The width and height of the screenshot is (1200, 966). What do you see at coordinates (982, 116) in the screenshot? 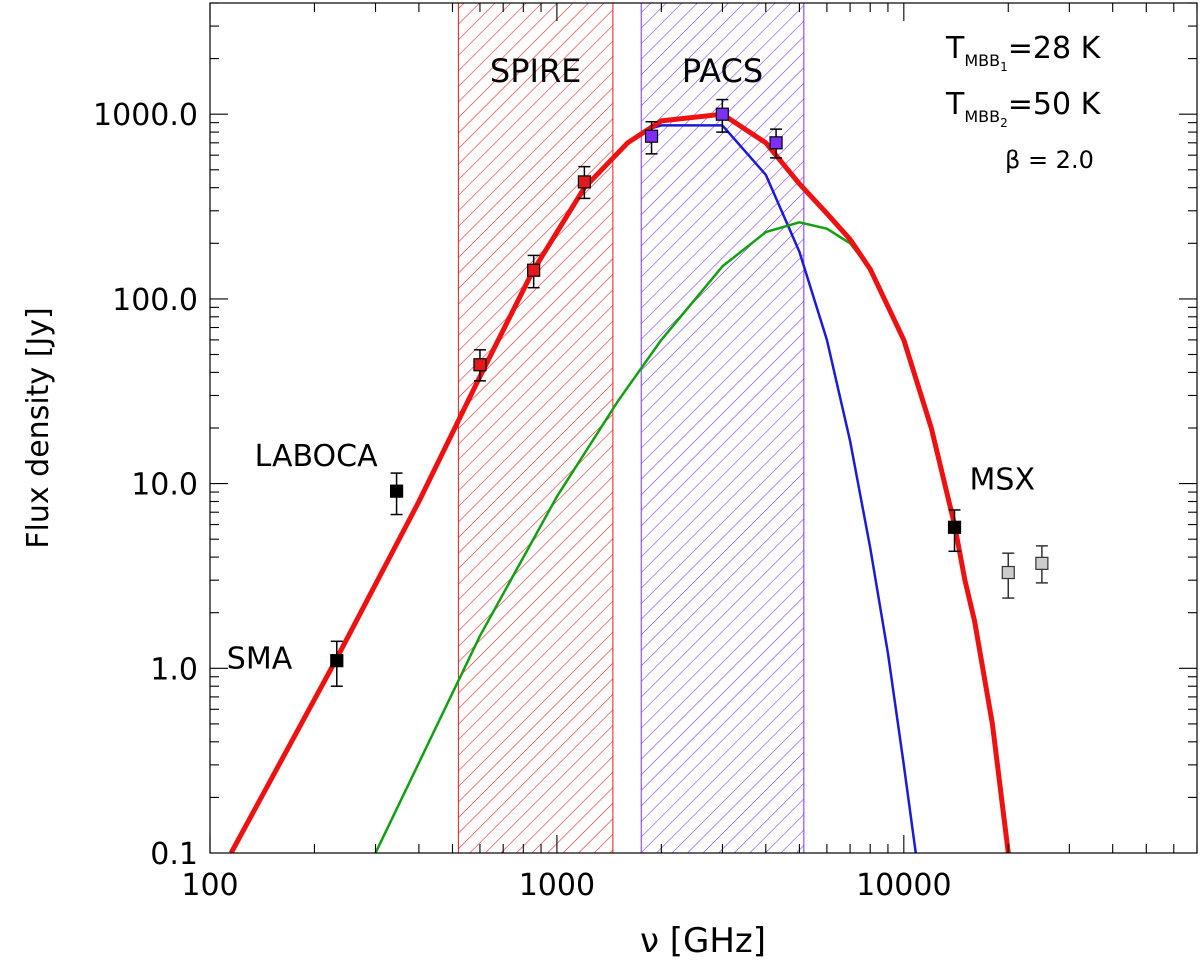
I see `mbb2-subscript: MBB` at bounding box center [982, 116].